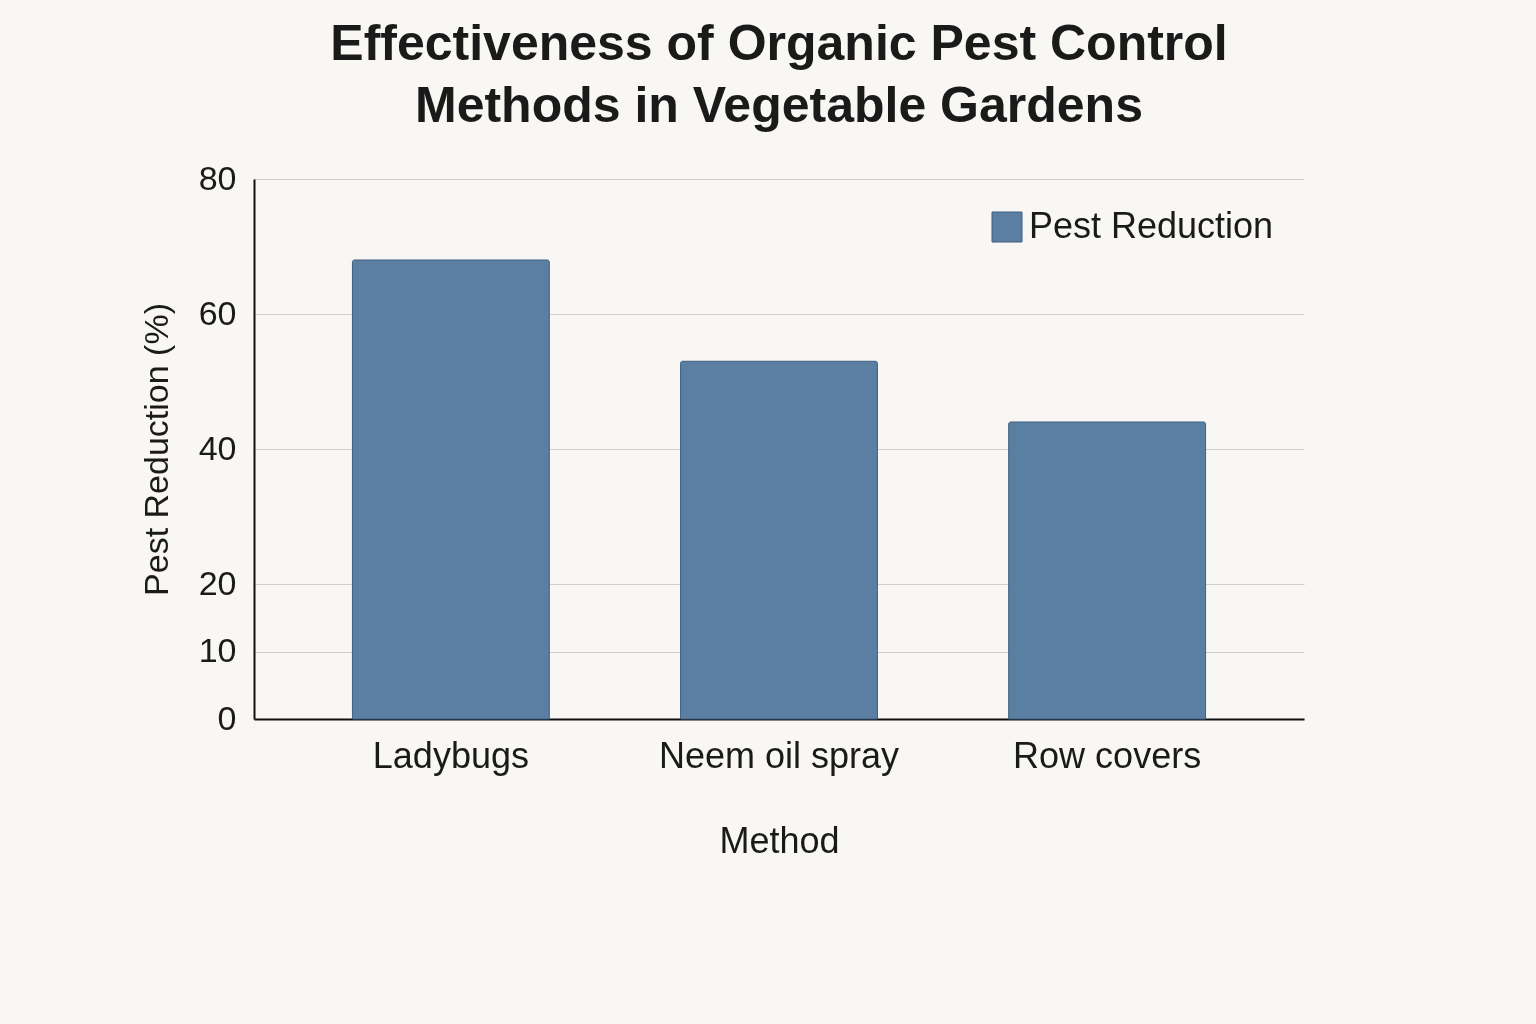 The image size is (1536, 1024). Describe the element at coordinates (217, 582) in the screenshot. I see `y-tick-label: 20` at that location.